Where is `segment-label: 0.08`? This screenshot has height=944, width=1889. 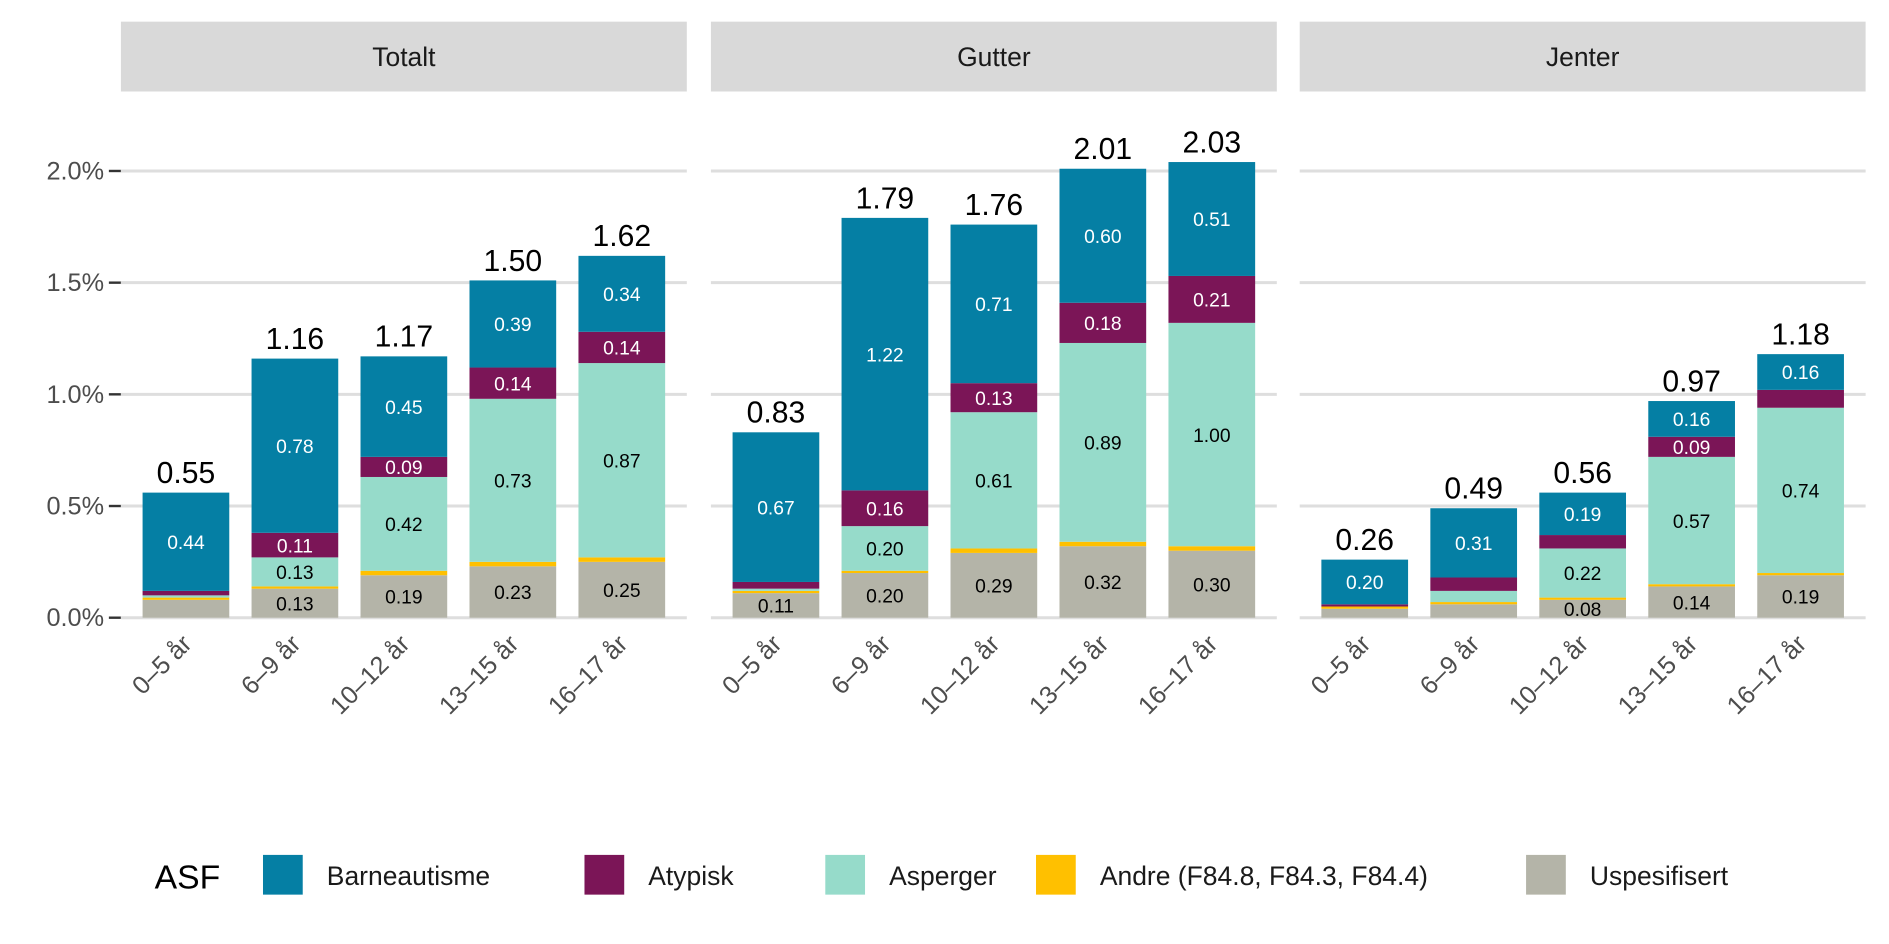
segment-label: 0.08 is located at coordinates (1582, 610).